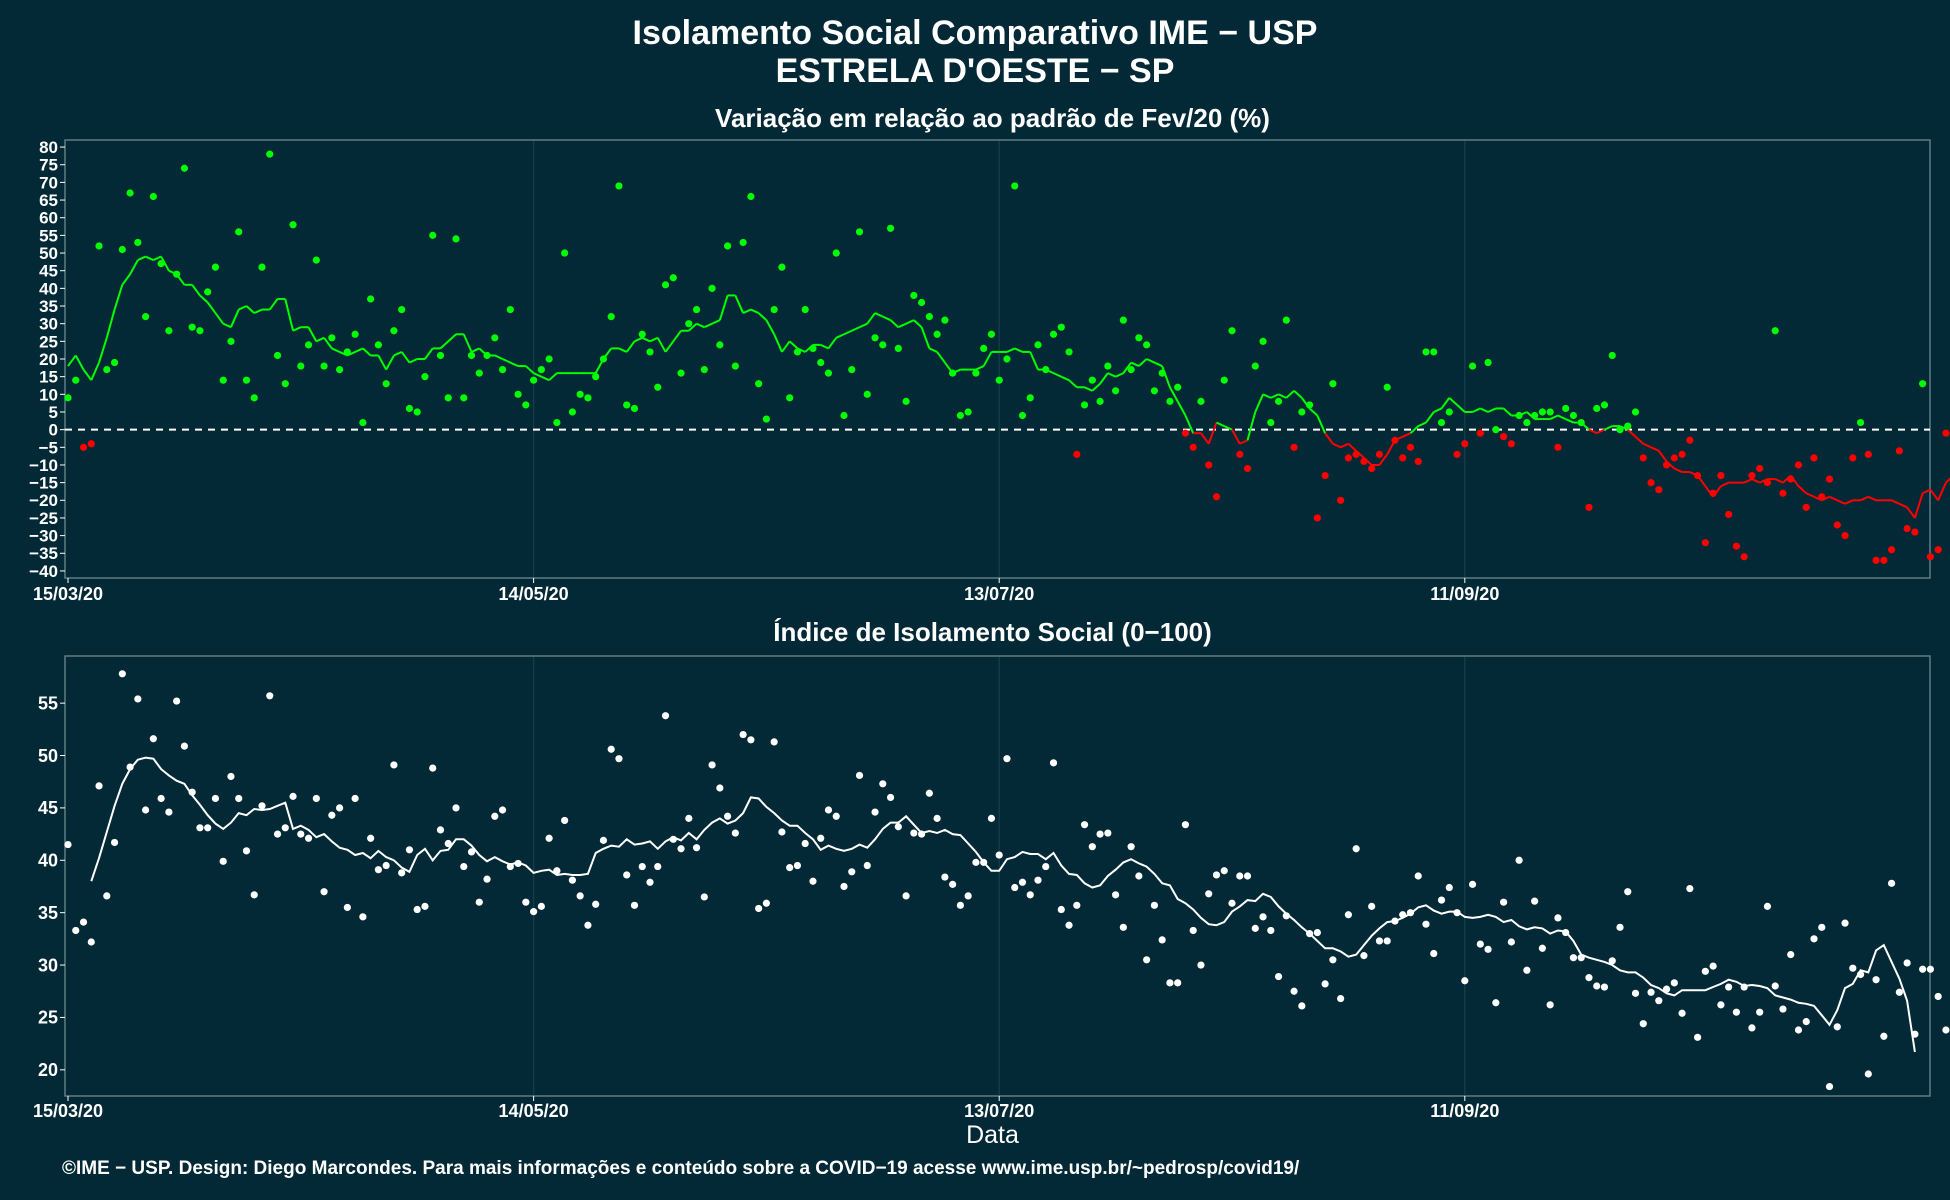 The image size is (1950, 1200). What do you see at coordinates (975, 71) in the screenshot?
I see `chart-subtitle-location: ESTRELA D'OESTE − SP` at bounding box center [975, 71].